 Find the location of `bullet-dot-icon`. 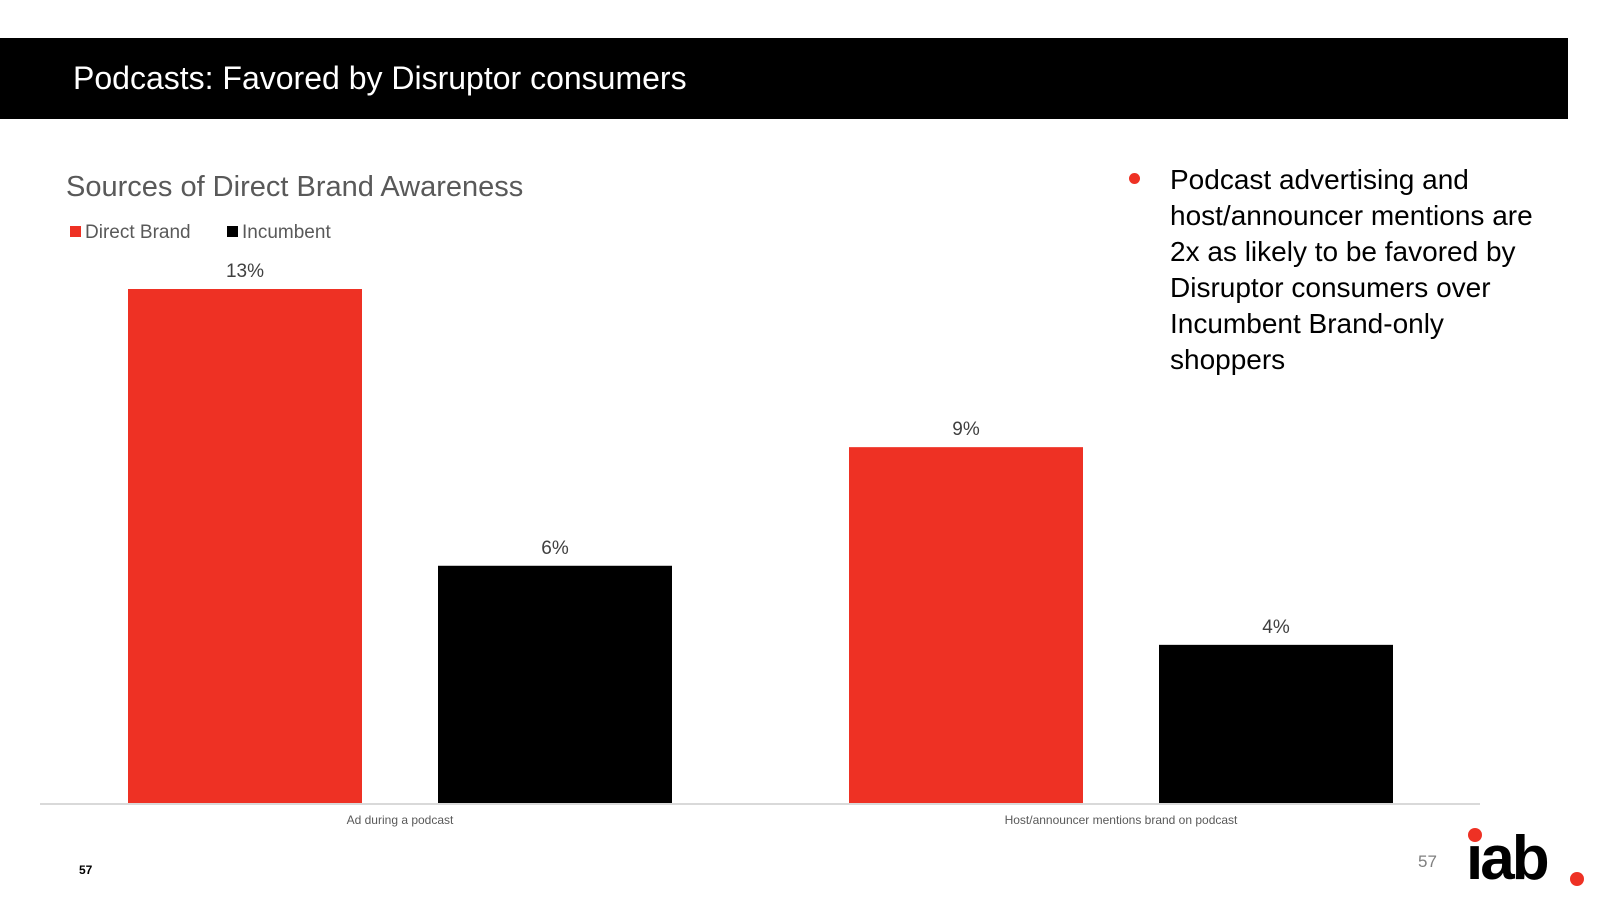

bullet-dot-icon is located at coordinates (1134, 178).